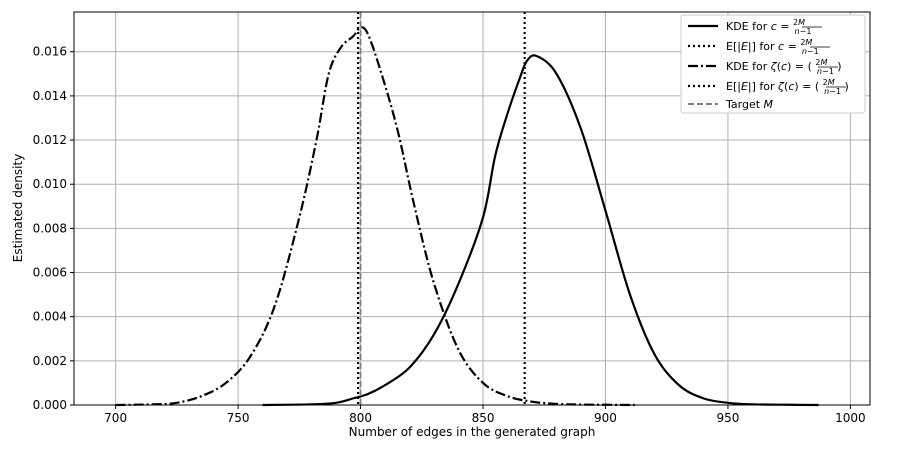  Describe the element at coordinates (727, 418) in the screenshot. I see `x-tick-label: 950` at that location.